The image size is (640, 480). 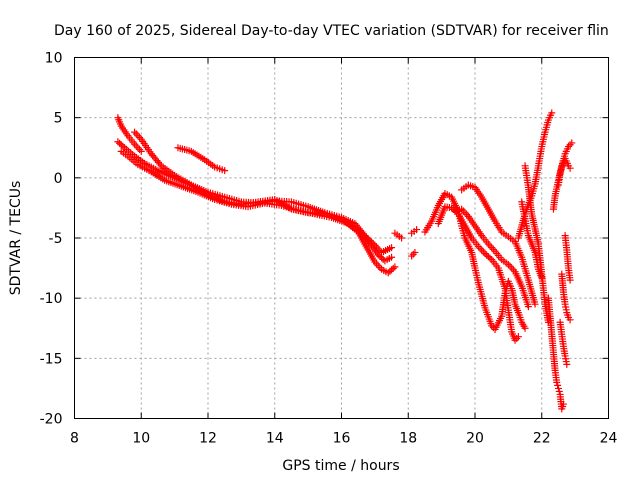 What do you see at coordinates (342, 439) in the screenshot?
I see `x-tick-label: 16` at bounding box center [342, 439].